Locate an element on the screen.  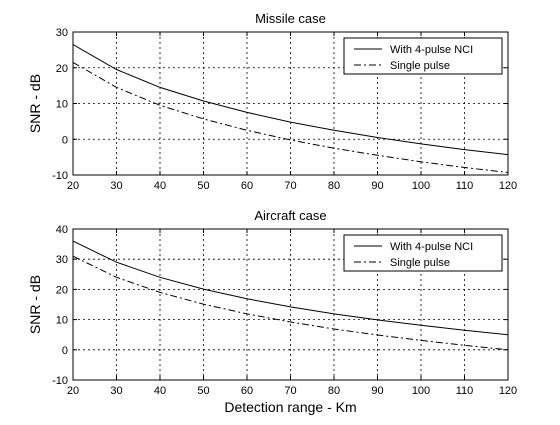
chart-title: Missile case is located at coordinates (290, 18).